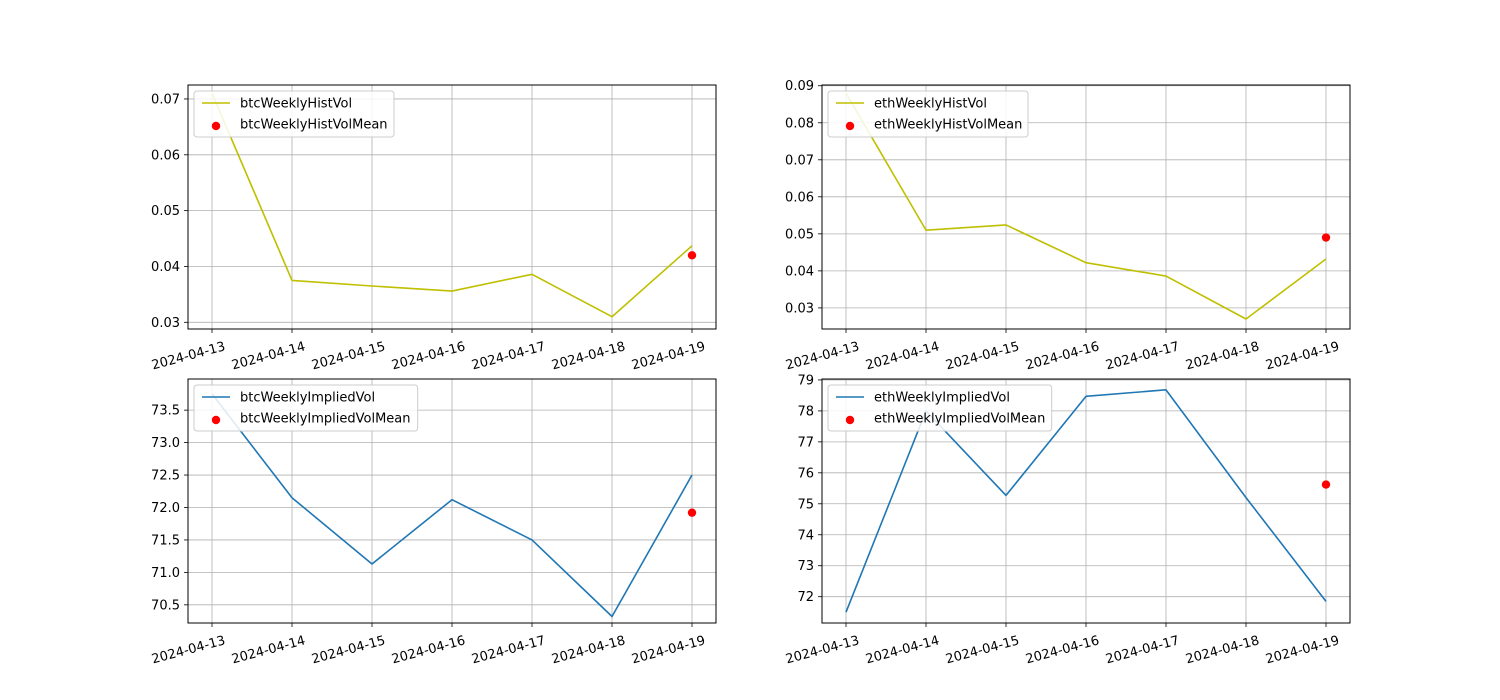 This screenshot has width=1500, height=700. I want to click on y-tick-label: 75, so click(805, 504).